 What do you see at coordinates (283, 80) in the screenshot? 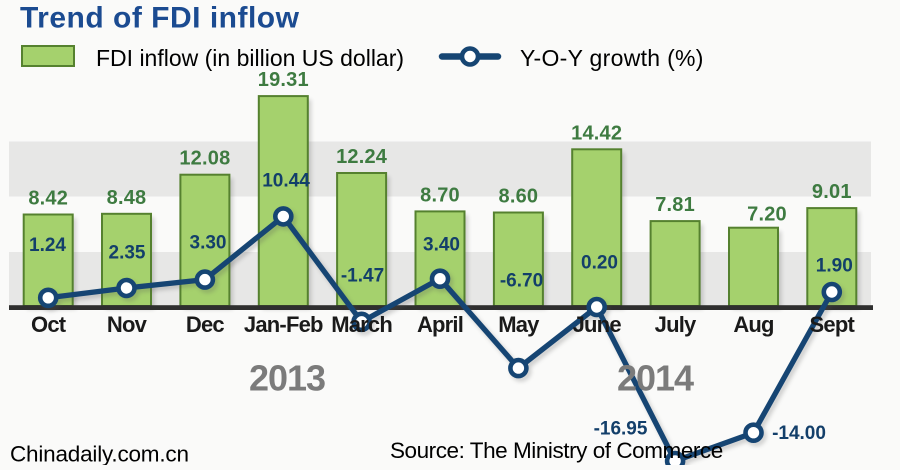
I see `svg-text: 19.31` at bounding box center [283, 80].